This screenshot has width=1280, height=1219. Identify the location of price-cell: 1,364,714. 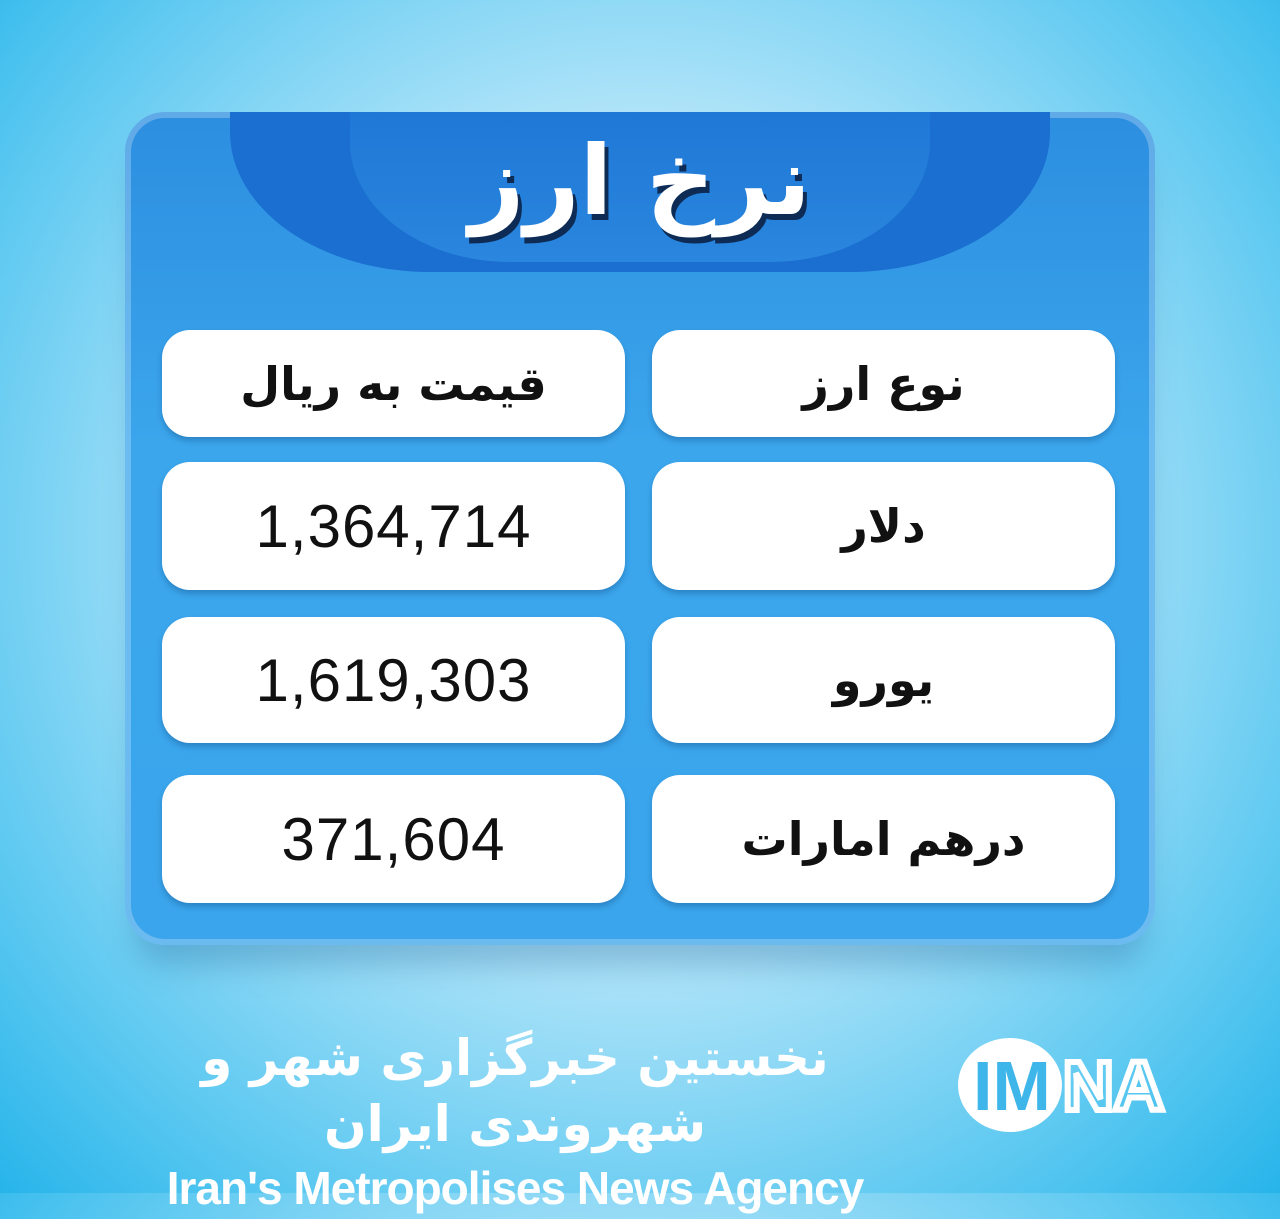
(393, 526).